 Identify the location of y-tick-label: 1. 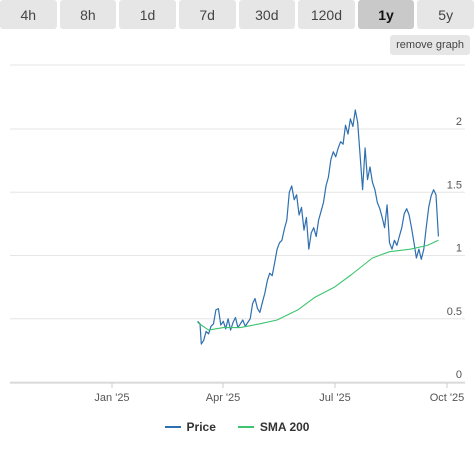
(459, 249).